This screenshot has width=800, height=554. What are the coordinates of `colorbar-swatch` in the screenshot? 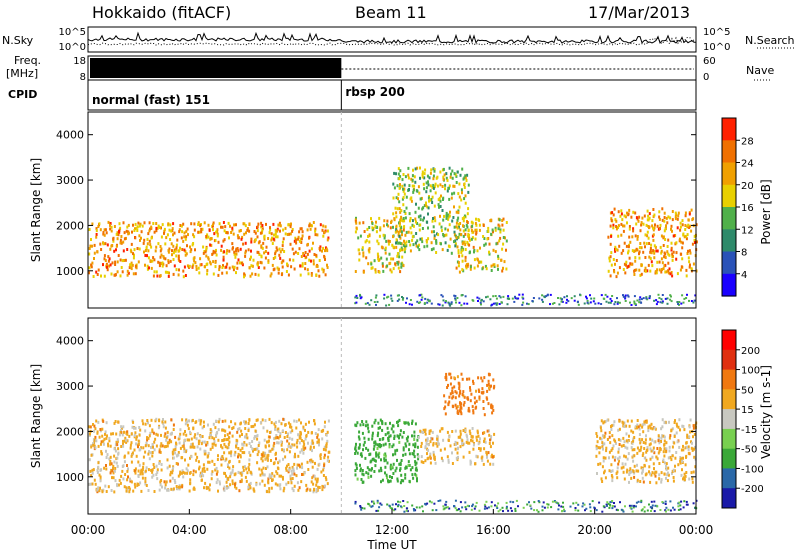 It's located at (729, 439).